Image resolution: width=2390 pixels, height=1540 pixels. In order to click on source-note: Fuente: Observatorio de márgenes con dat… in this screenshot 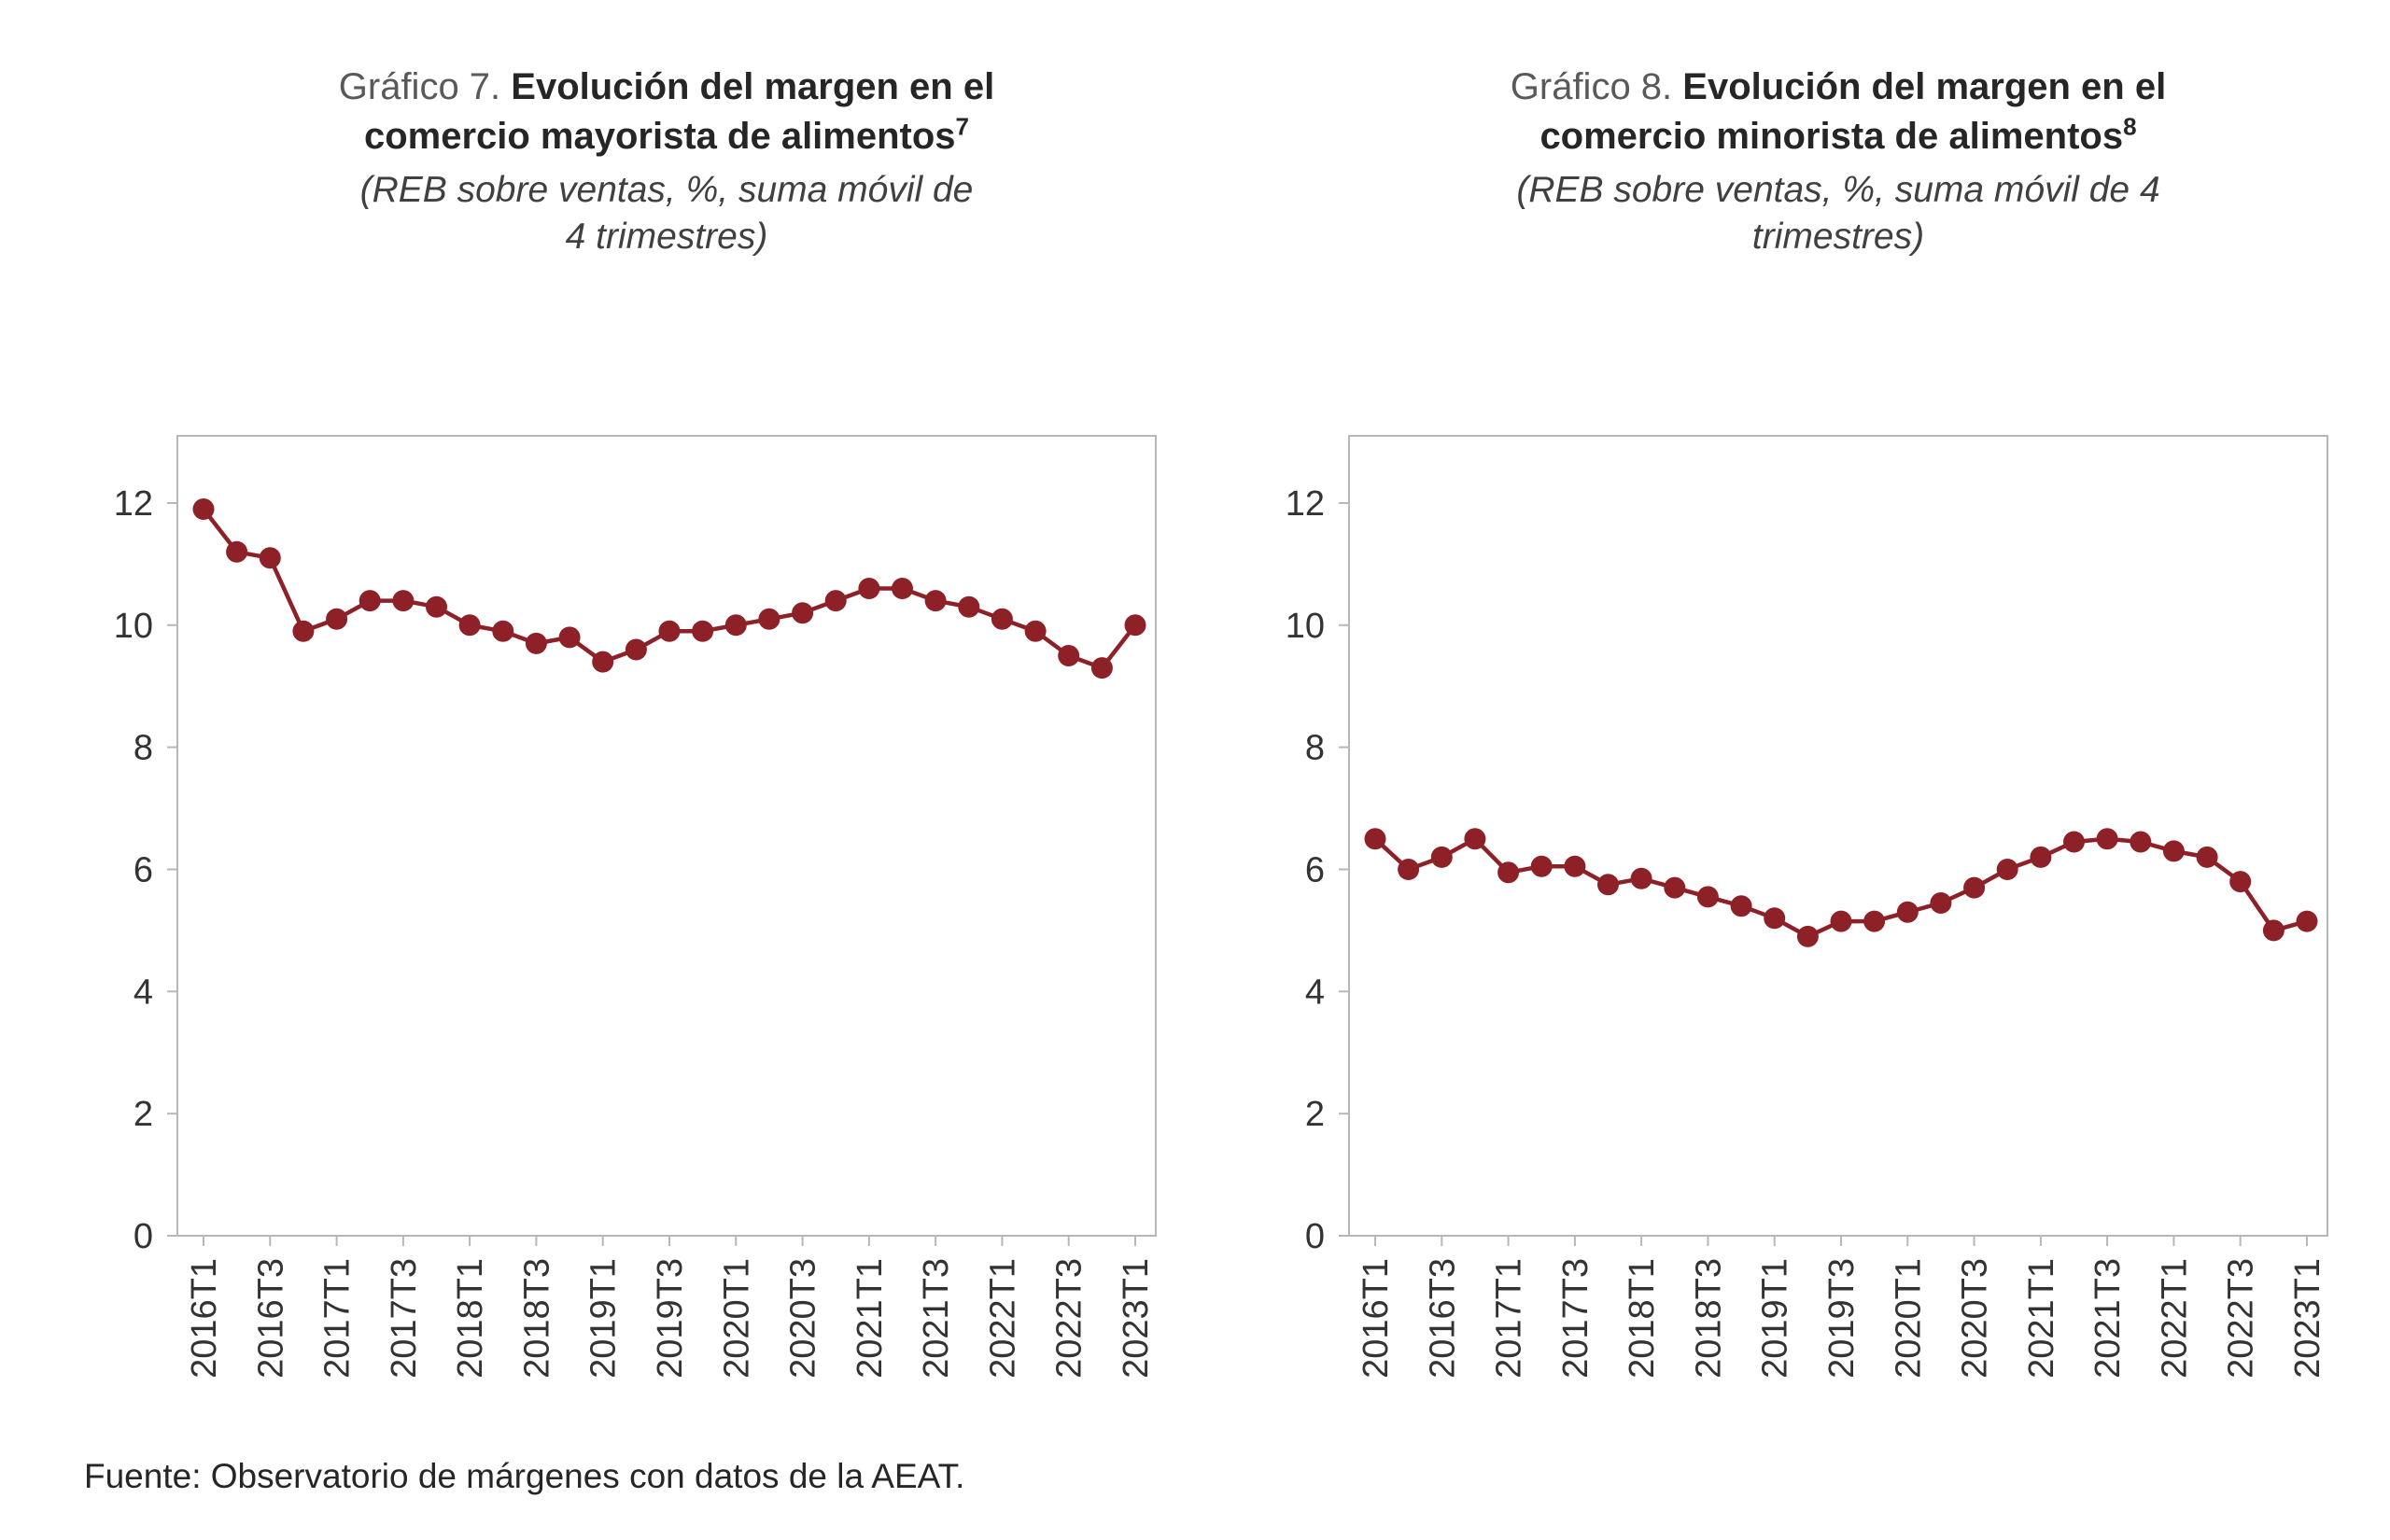, I will do `click(524, 1476)`.